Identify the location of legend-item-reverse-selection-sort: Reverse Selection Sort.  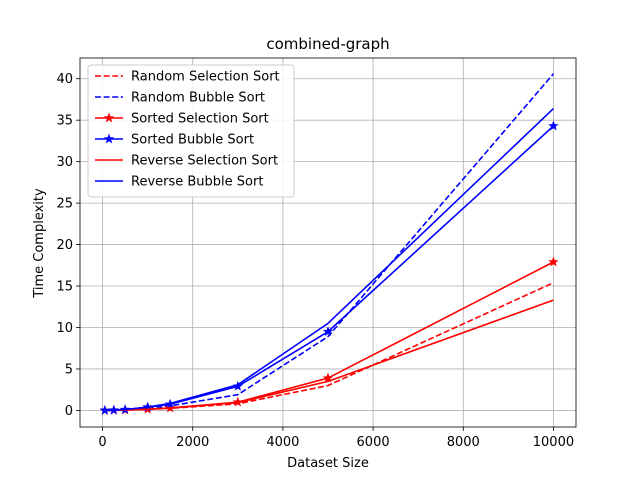
(186, 161).